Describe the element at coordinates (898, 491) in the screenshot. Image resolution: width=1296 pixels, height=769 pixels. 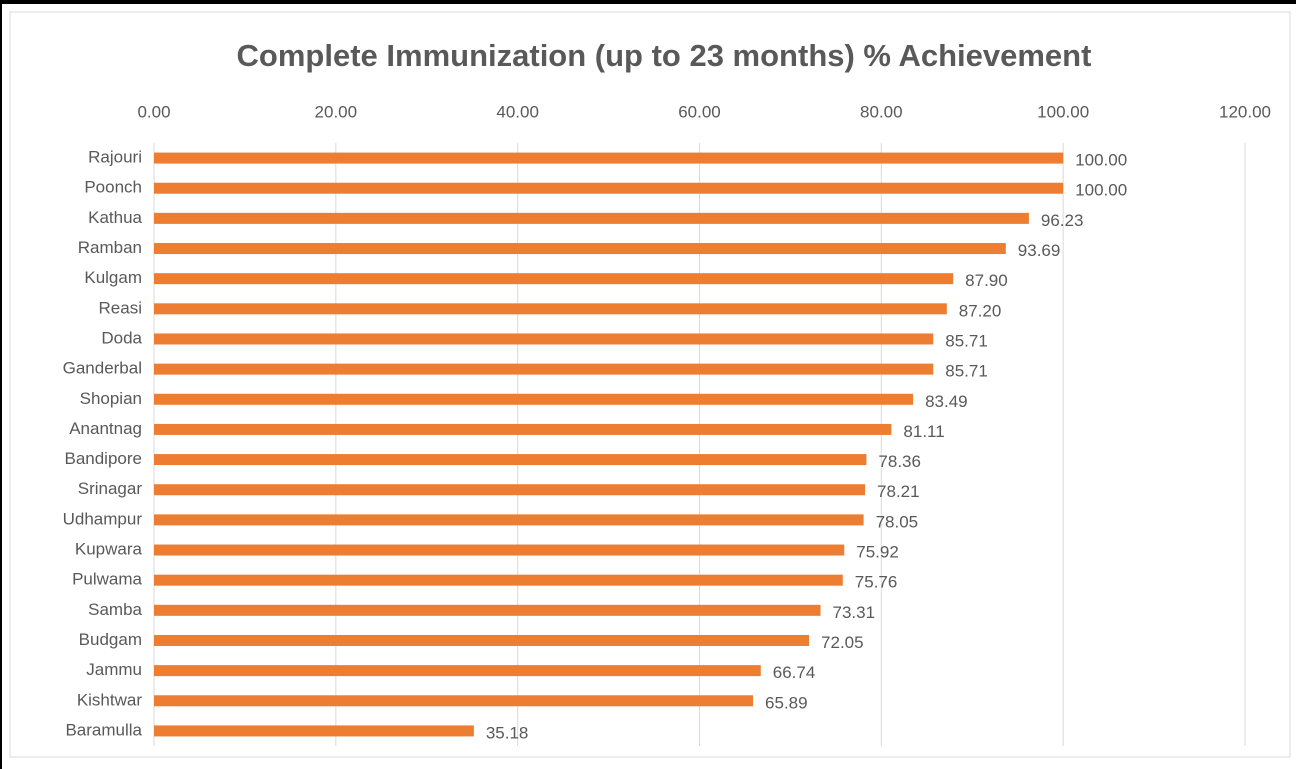
I see `data-label: 78.21` at that location.